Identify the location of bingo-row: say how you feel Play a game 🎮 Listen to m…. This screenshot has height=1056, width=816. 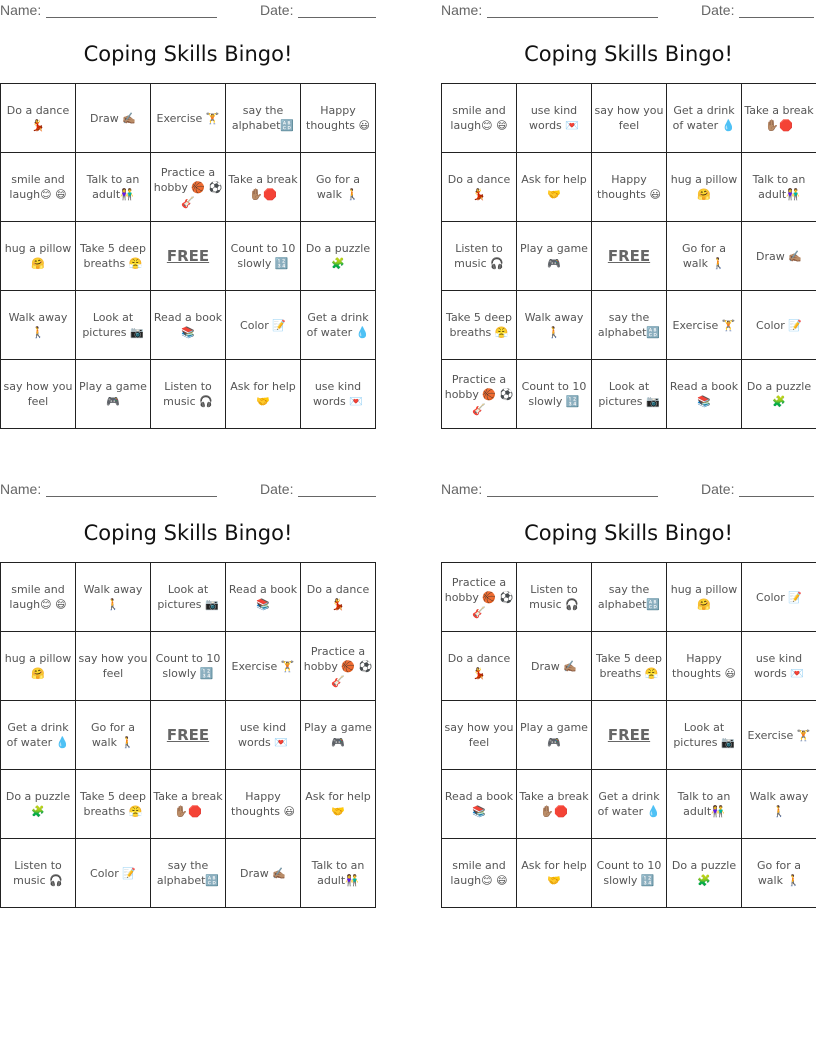
(188, 394).